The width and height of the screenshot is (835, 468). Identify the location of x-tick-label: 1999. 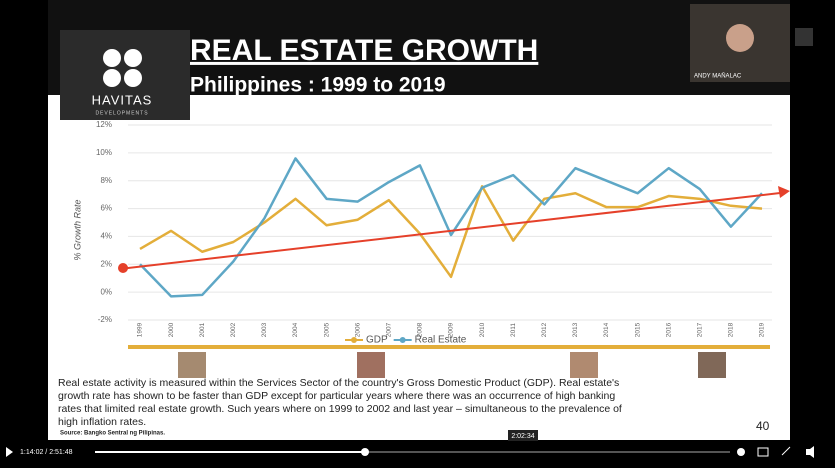
(140, 329).